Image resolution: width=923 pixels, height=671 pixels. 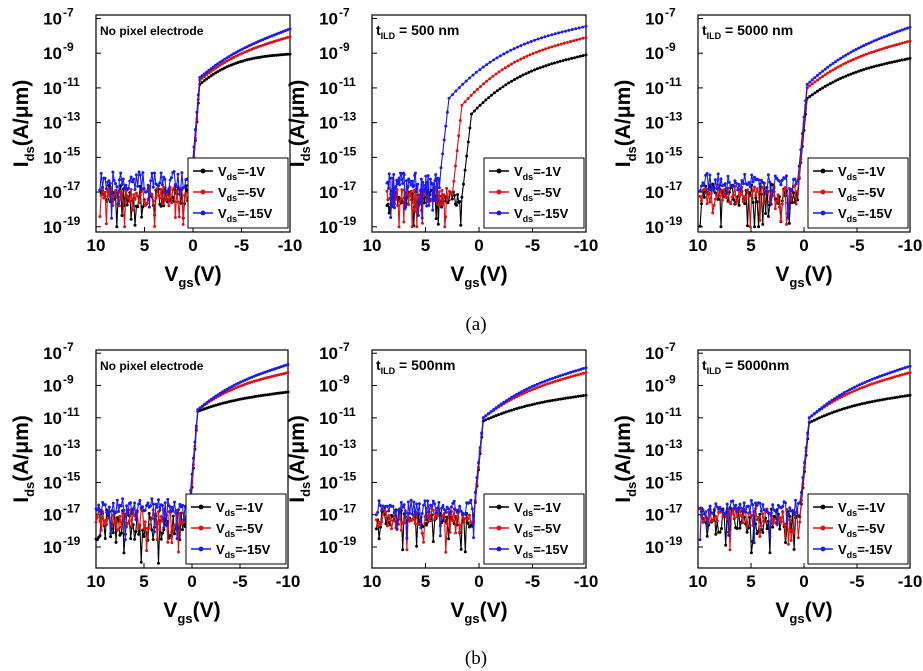 I want to click on x-tick-label: -10, so click(x=586, y=581).